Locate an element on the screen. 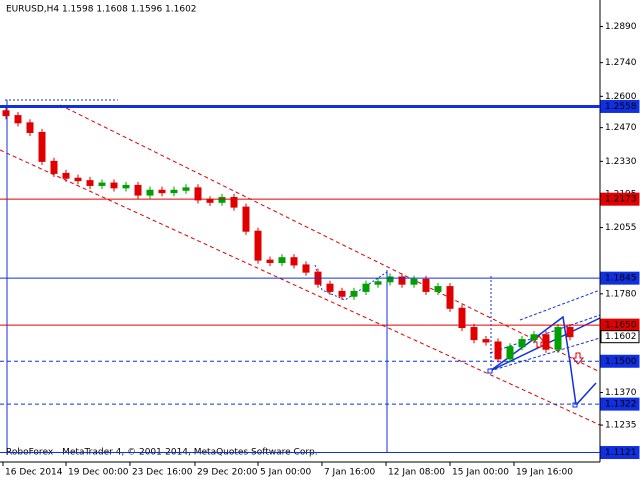  x-tick-label: 12 Jan 08:00 is located at coordinates (416, 473).